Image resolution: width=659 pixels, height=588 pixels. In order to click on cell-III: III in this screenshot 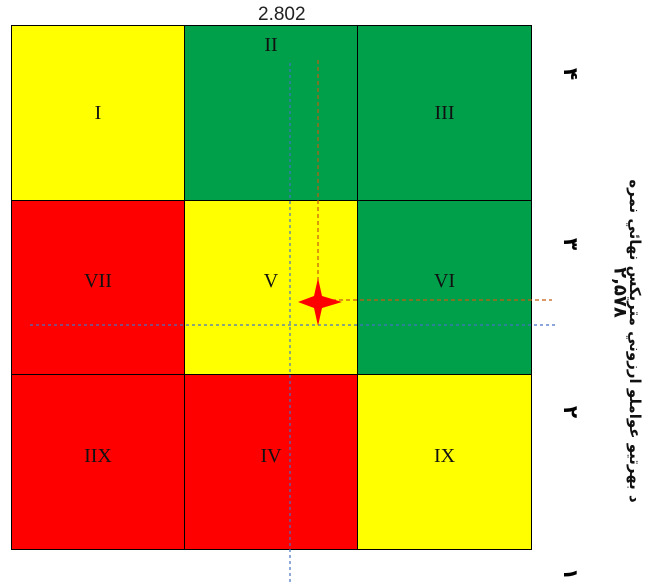, I will do `click(444, 113)`.